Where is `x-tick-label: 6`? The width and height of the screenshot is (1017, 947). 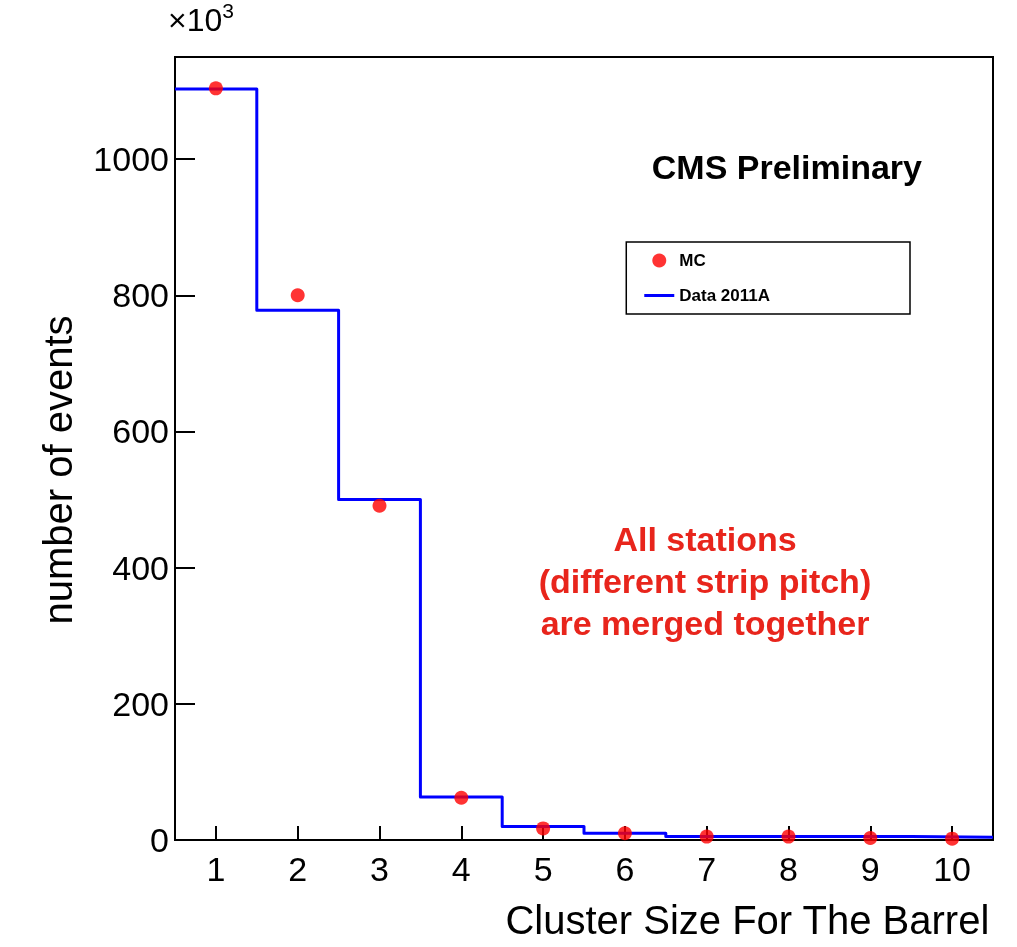
x-tick-label: 6 is located at coordinates (625, 869).